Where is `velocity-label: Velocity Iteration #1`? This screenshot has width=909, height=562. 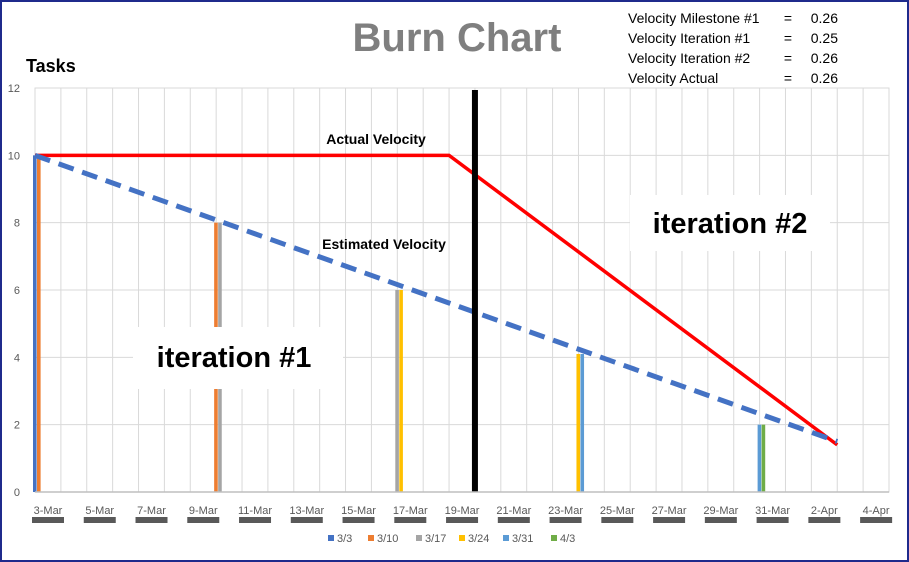
velocity-label: Velocity Iteration #1 is located at coordinates (689, 38).